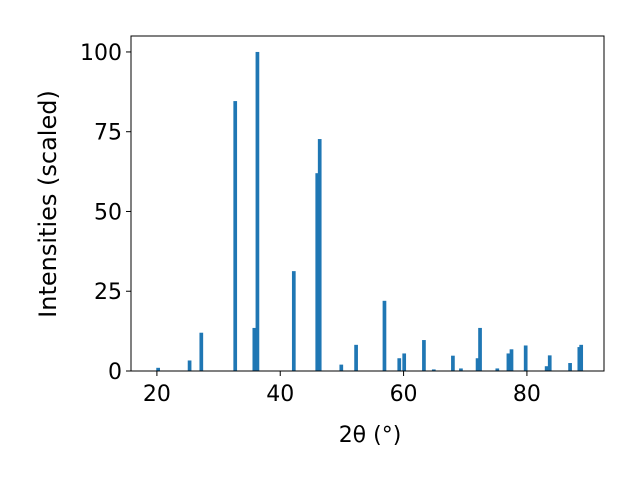  I want to click on x-tick-label: 40, so click(280, 394).